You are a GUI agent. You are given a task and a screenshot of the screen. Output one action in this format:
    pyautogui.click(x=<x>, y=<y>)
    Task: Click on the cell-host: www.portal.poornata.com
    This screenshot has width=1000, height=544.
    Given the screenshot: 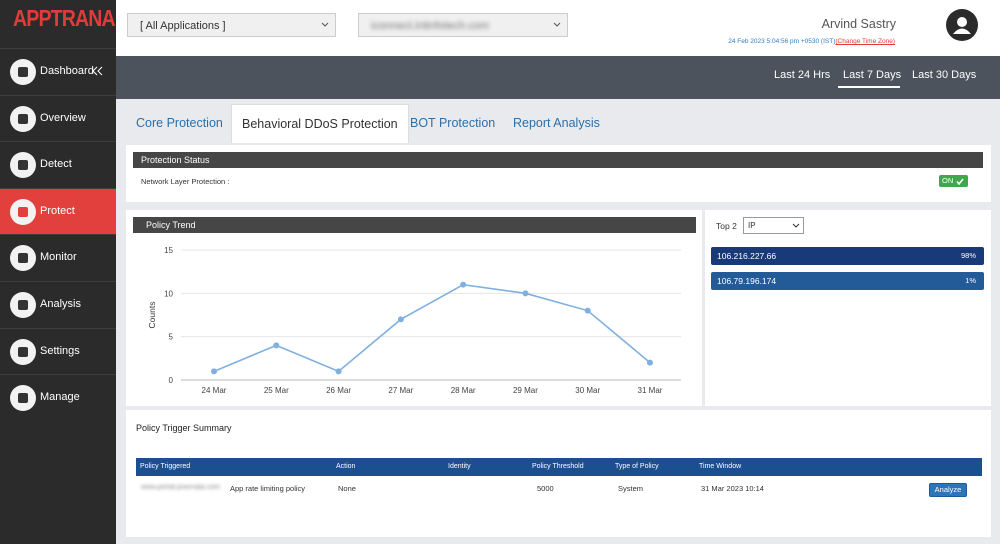 What is the action you would take?
    pyautogui.click(x=180, y=487)
    